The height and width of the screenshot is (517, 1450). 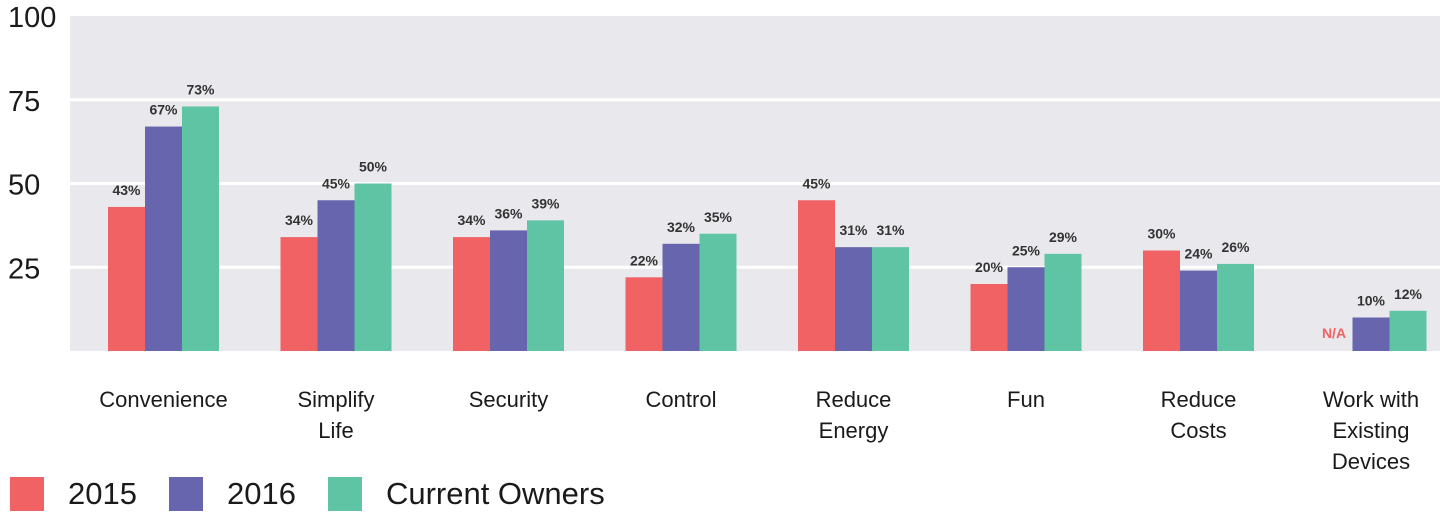 I want to click on category-label-0: Convenience, so click(x=163, y=399).